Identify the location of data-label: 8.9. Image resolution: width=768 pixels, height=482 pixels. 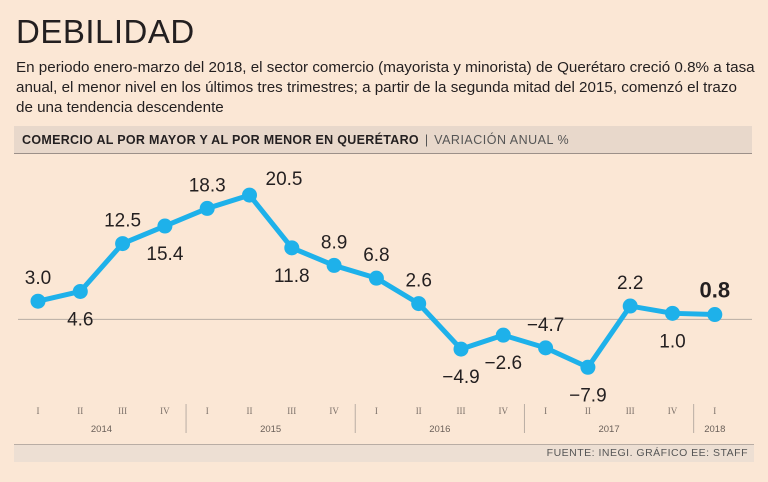
(334, 242).